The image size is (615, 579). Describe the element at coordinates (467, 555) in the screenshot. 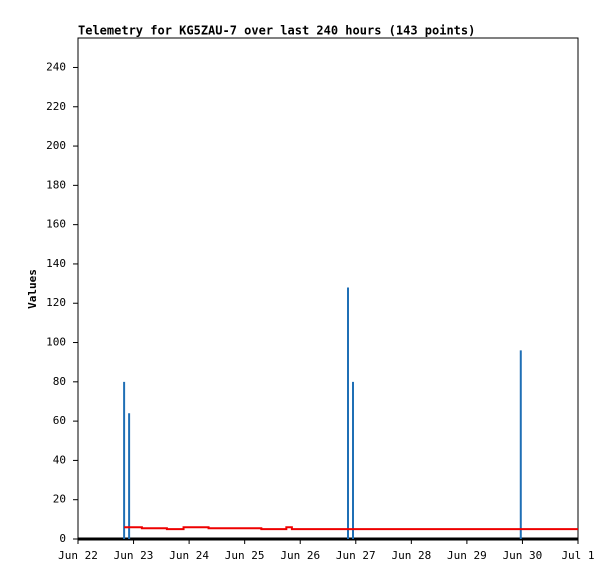

I see `x-tick-label: Jun 29` at that location.